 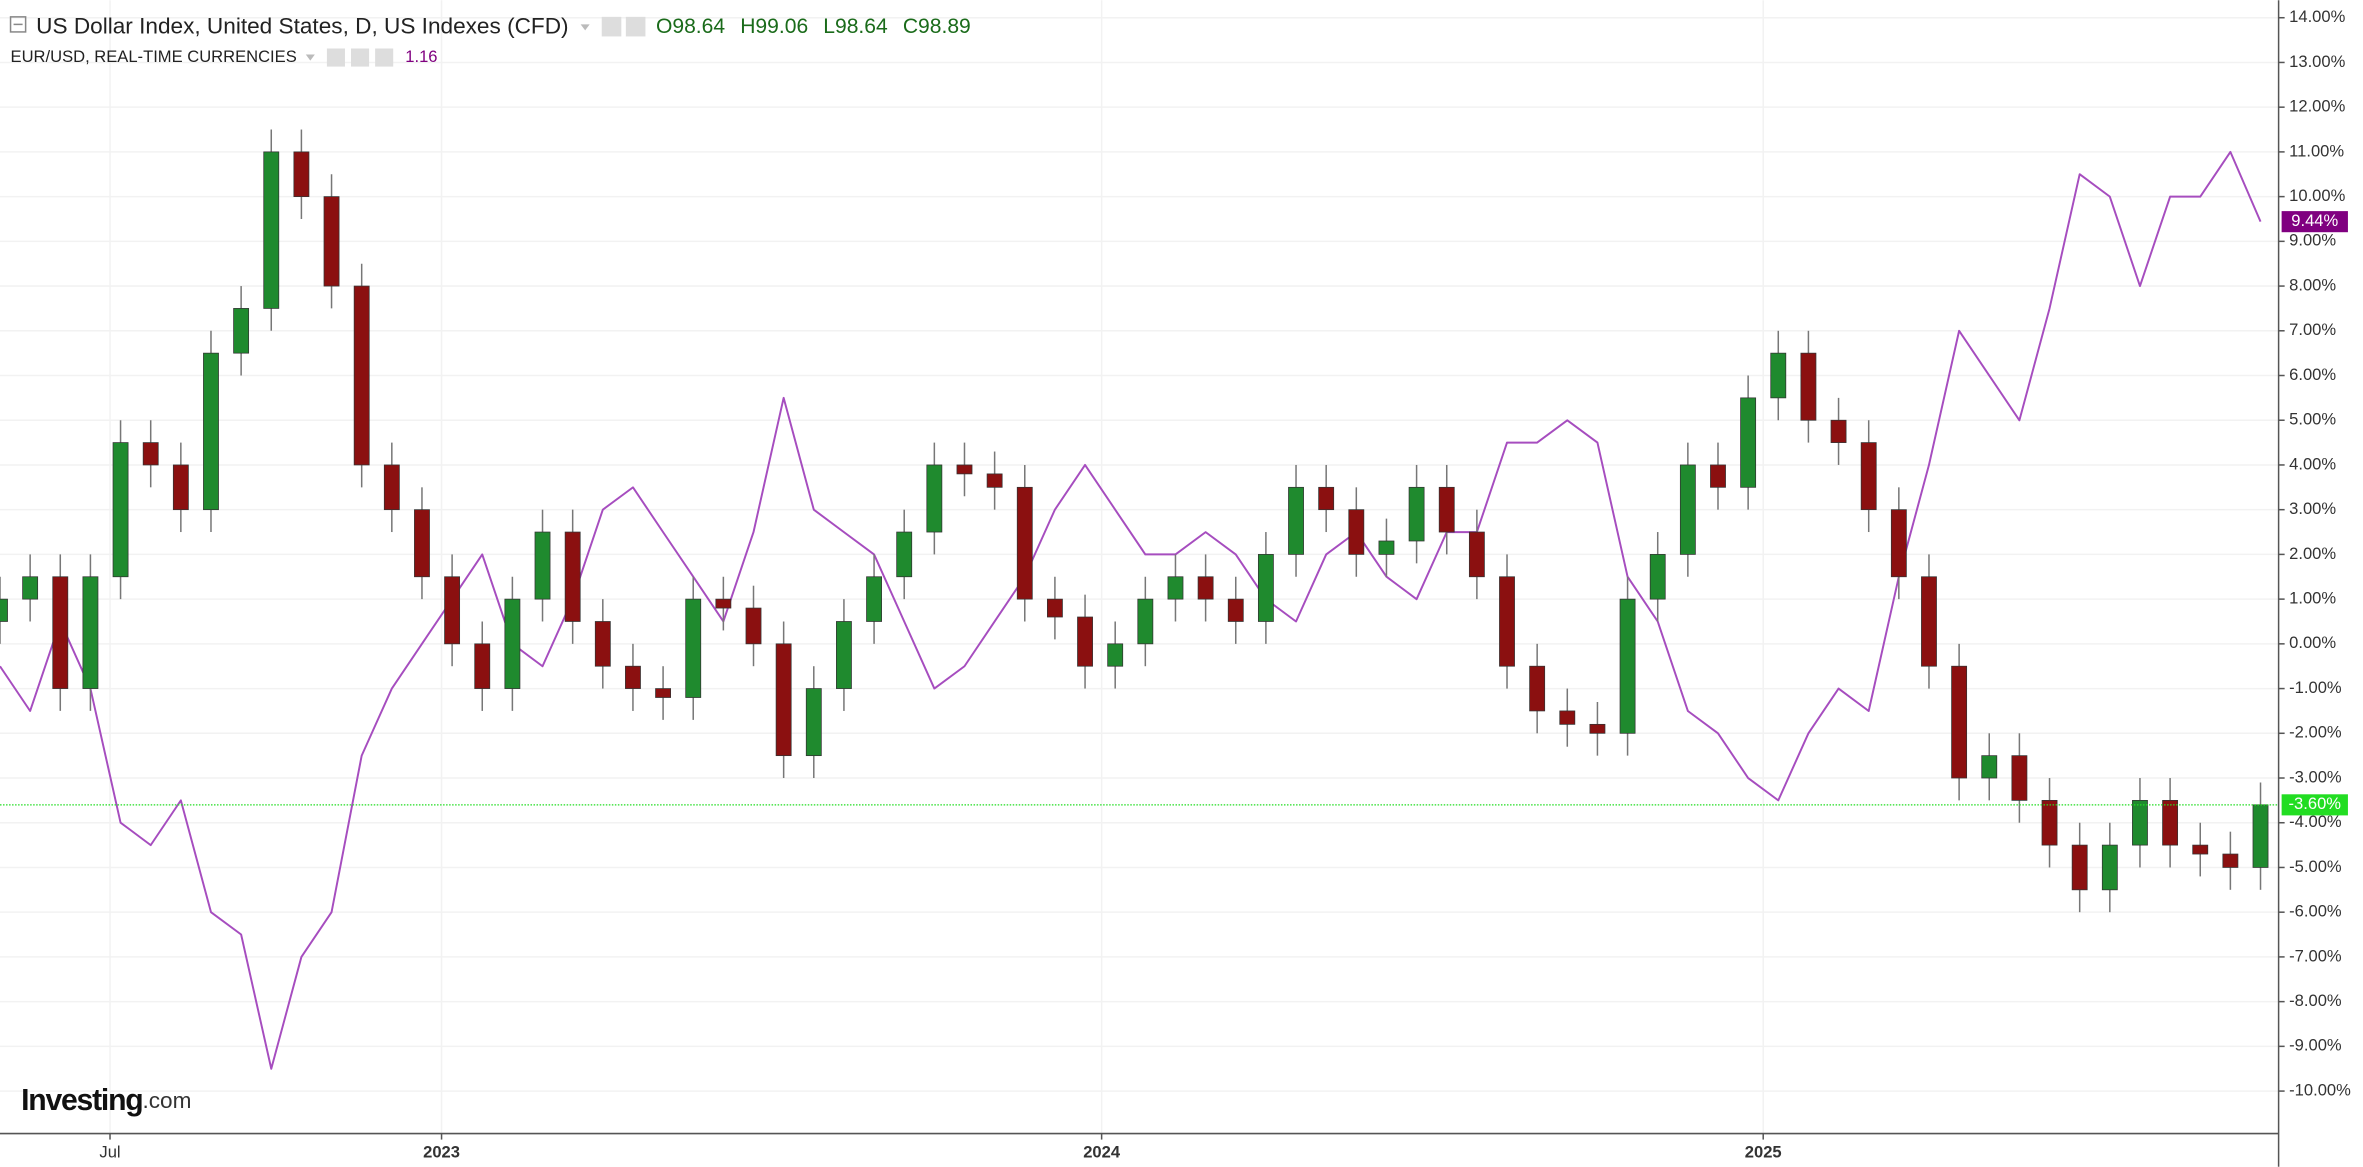 I want to click on quote-value: C98.89, so click(x=937, y=26).